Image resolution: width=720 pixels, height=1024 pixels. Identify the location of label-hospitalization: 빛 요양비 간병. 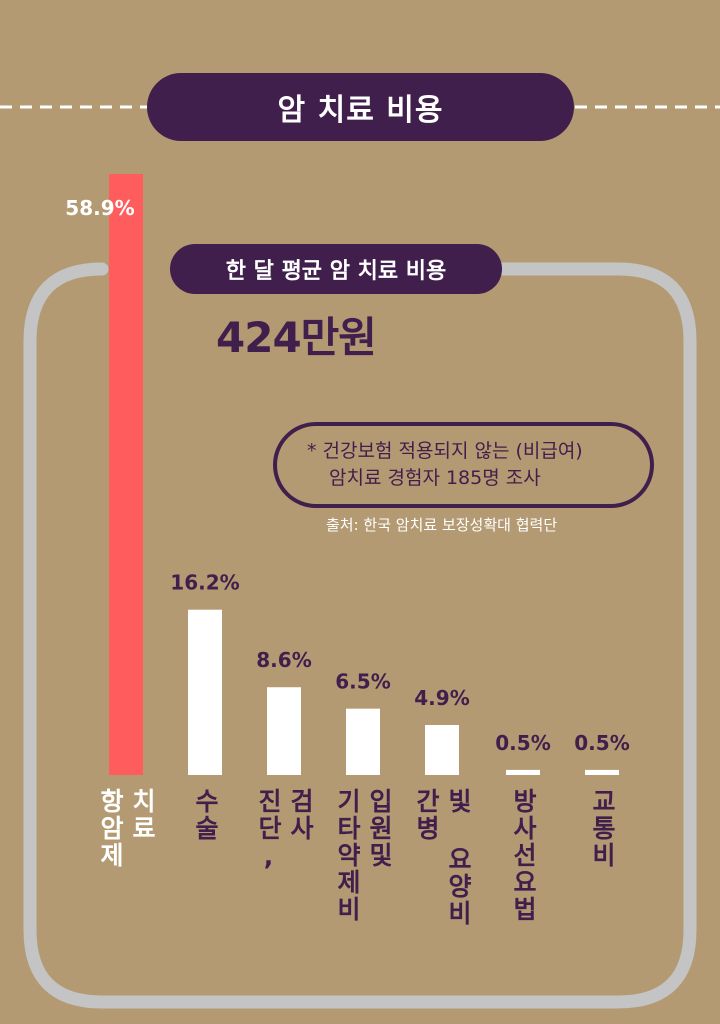
(442, 857).